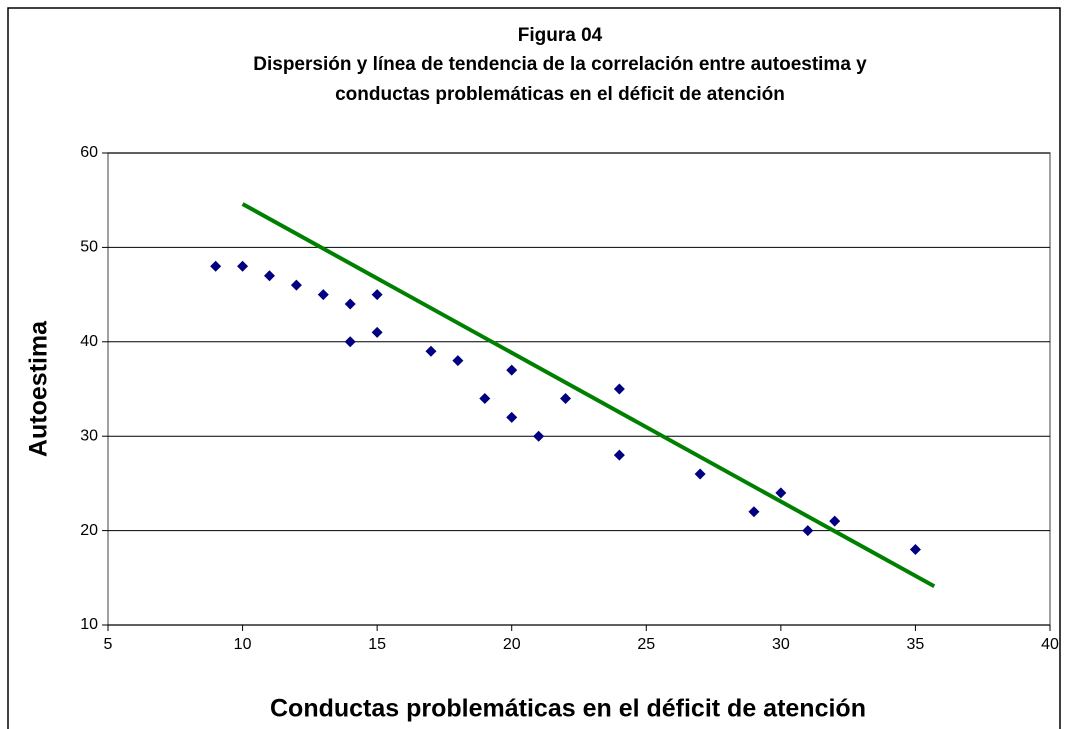 Image resolution: width=1068 pixels, height=729 pixels. What do you see at coordinates (89, 152) in the screenshot?
I see `y-tick-label: 60` at bounding box center [89, 152].